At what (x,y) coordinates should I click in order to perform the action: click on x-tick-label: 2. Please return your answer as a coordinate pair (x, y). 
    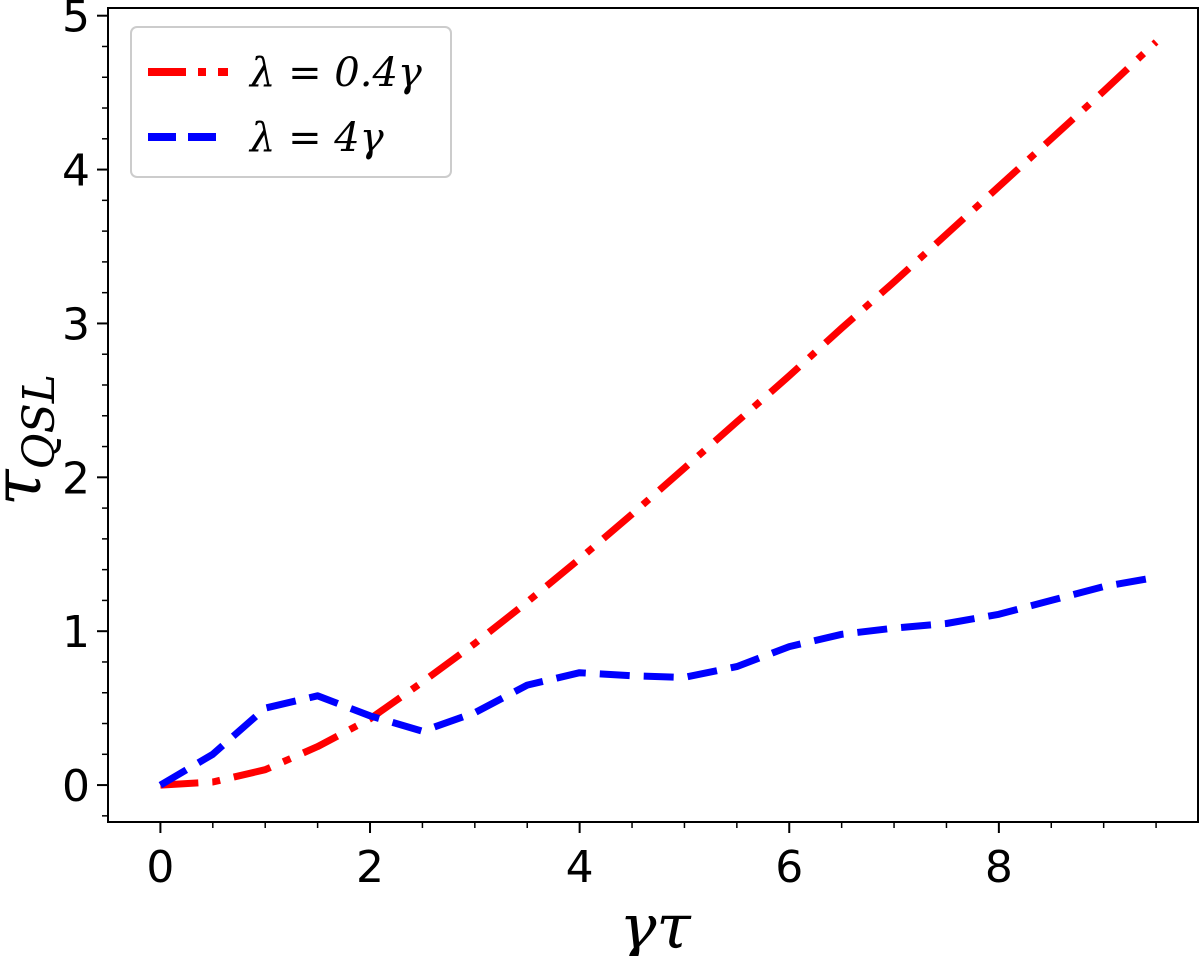
    Looking at the image, I should click on (370, 867).